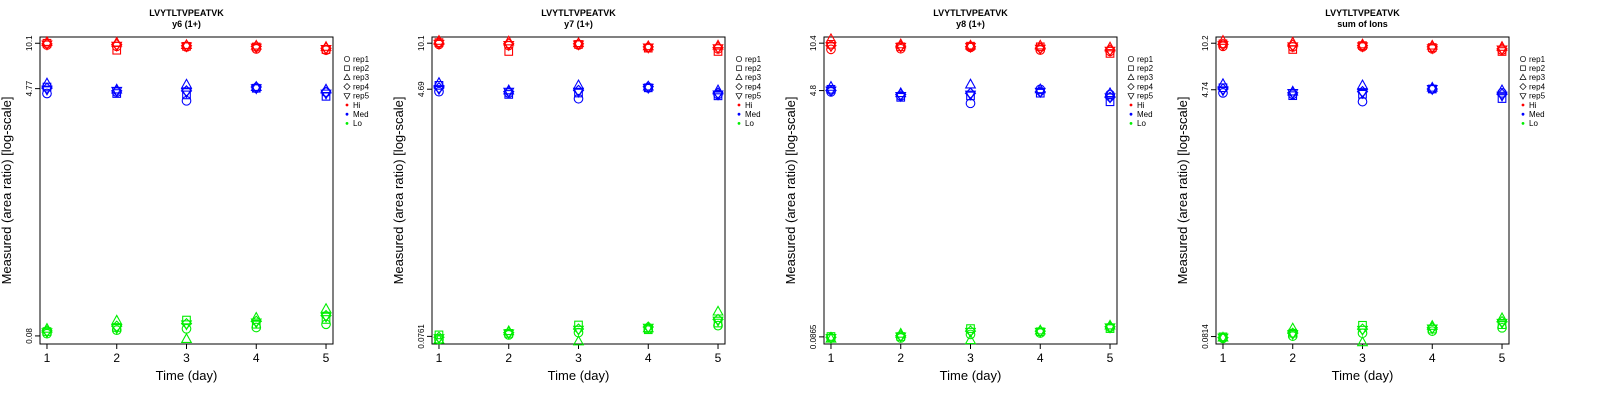 This screenshot has width=1600, height=400. Describe the element at coordinates (813, 90) in the screenshot. I see `y-tick-label: 4.8` at that location.